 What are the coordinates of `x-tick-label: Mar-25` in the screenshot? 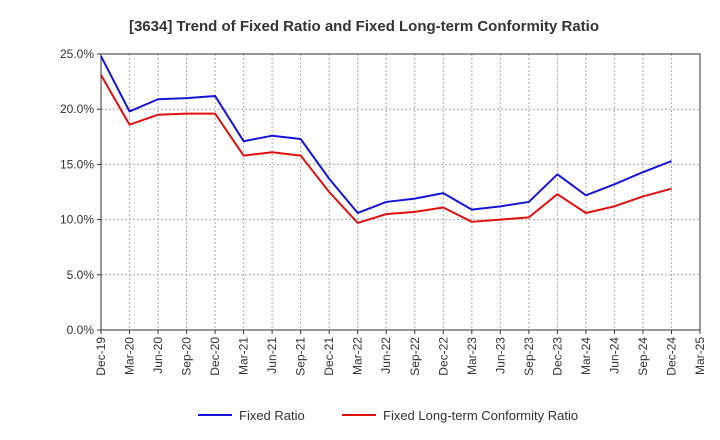 It's located at (700, 356).